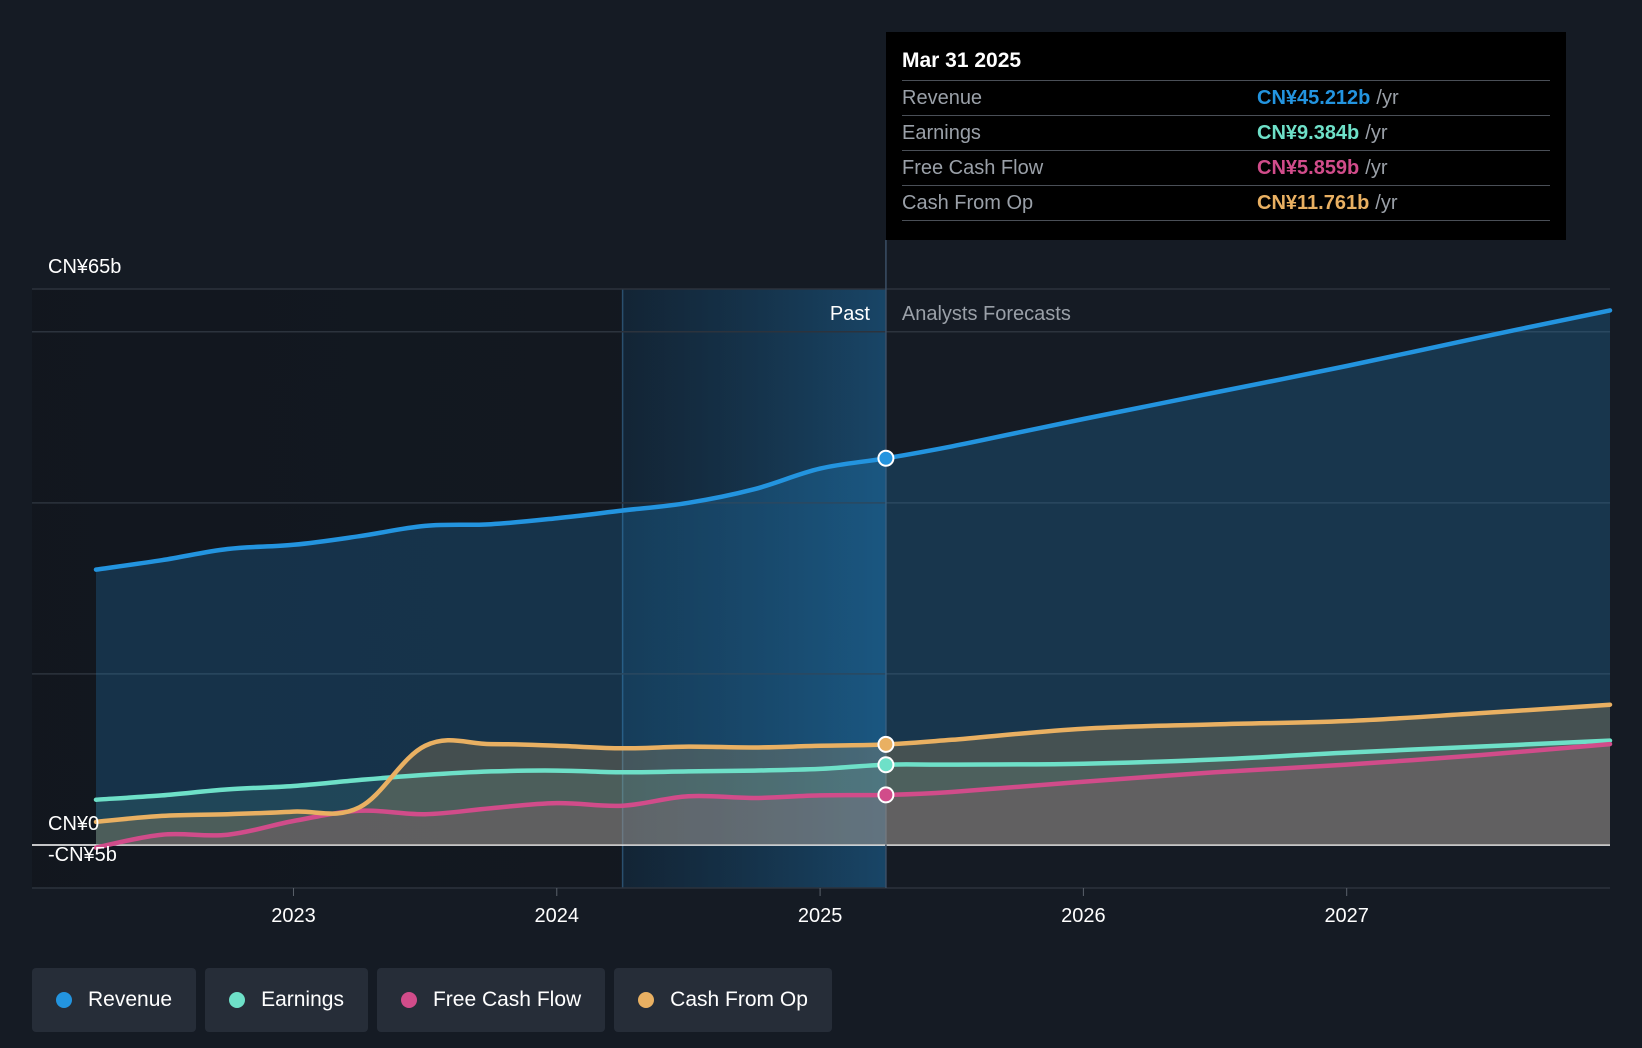 The height and width of the screenshot is (1048, 1642). I want to click on tooltip-label: Revenue, so click(942, 97).